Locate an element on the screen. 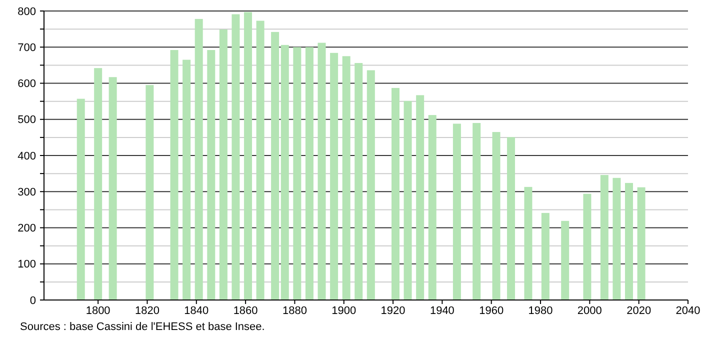 Image resolution: width=710 pixels, height=340 pixels. x-tick-label: 1980 is located at coordinates (540, 311).